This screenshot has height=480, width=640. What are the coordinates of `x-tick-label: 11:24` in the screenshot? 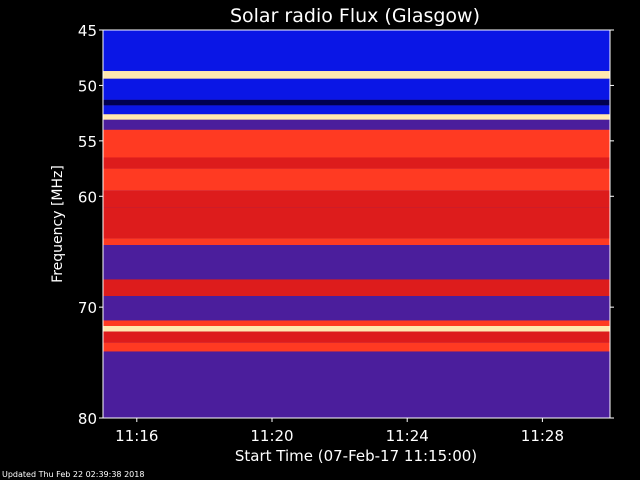 It's located at (407, 436).